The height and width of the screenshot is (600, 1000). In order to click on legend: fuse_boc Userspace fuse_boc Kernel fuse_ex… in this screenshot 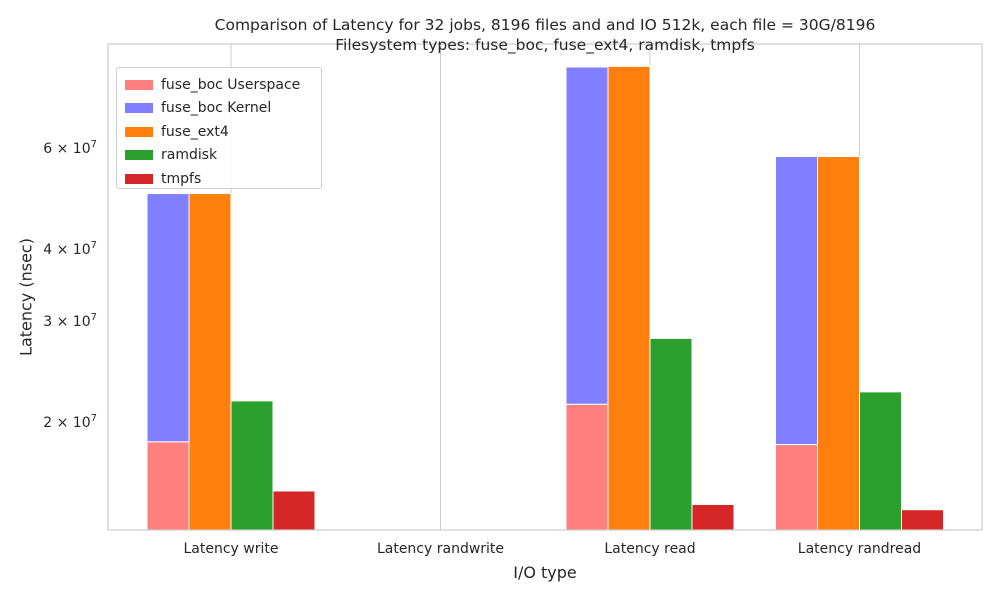, I will do `click(219, 128)`.